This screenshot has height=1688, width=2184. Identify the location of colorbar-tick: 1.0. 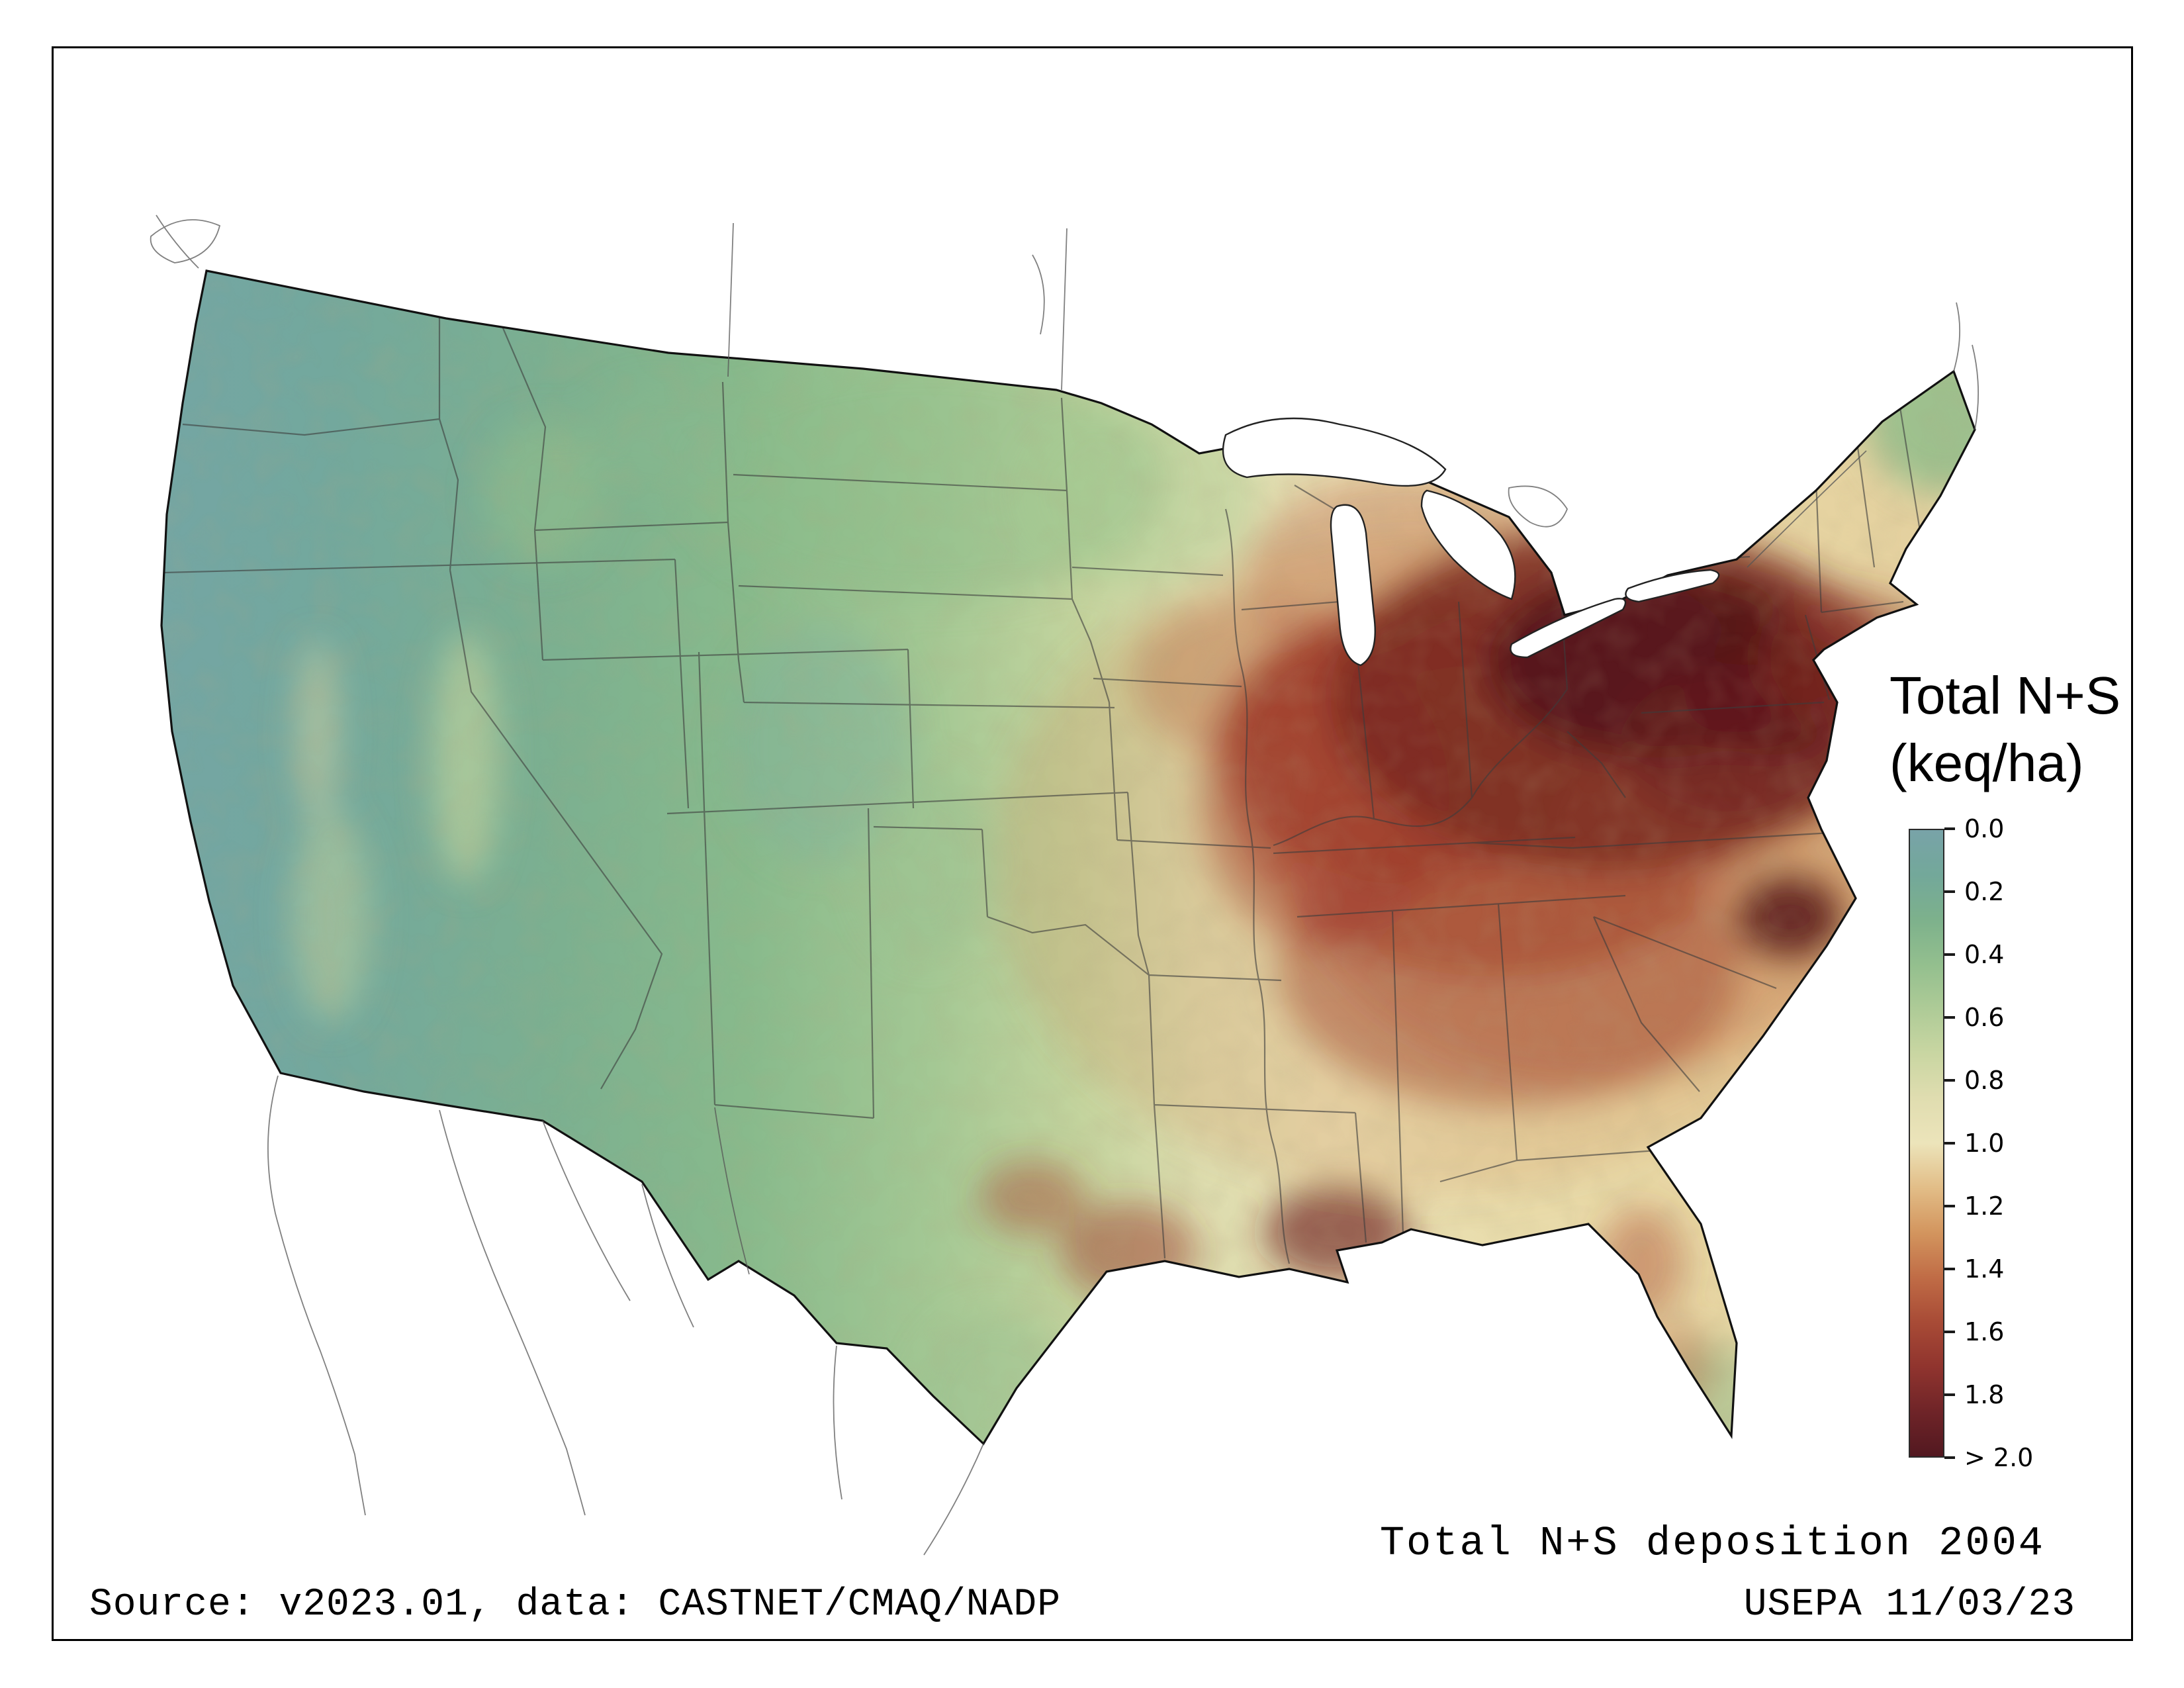
(1974, 1143).